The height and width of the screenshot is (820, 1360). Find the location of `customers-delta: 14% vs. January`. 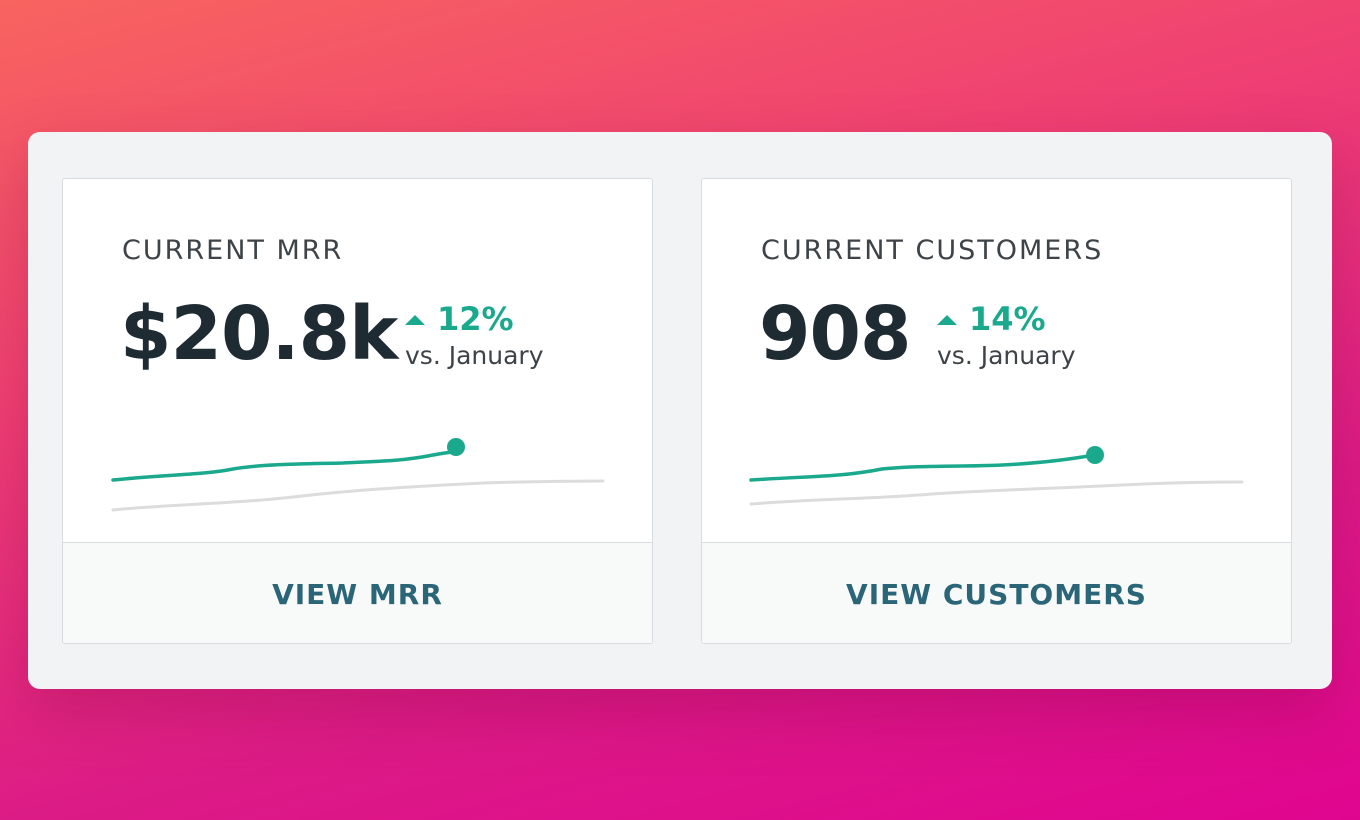

customers-delta: 14% vs. January is located at coordinates (1006, 336).